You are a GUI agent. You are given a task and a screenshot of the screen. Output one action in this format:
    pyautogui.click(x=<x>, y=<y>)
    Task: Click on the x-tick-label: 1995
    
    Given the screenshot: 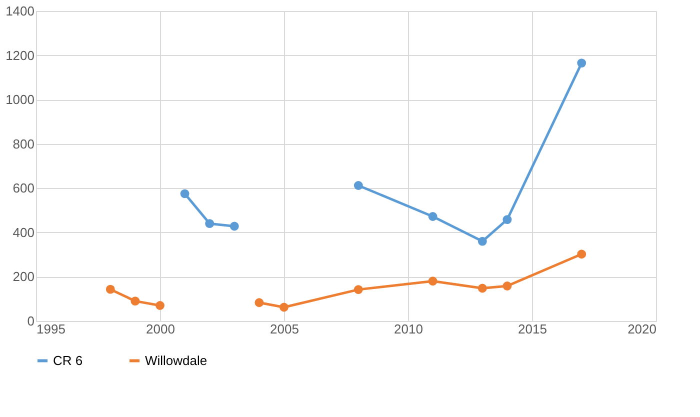 What is the action you would take?
    pyautogui.click(x=51, y=329)
    